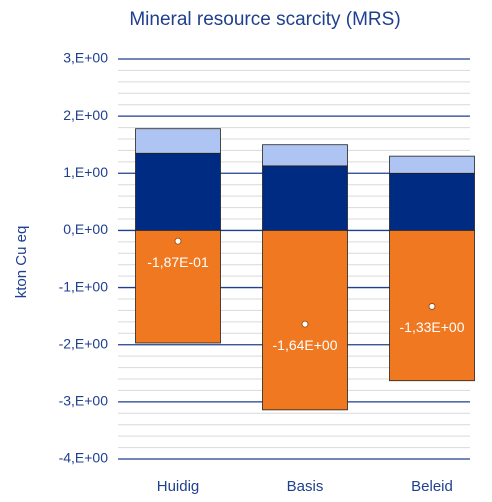 This screenshot has height=502, width=492. What do you see at coordinates (85, 172) in the screenshot?
I see `y-tick-label: 1,E+00` at bounding box center [85, 172].